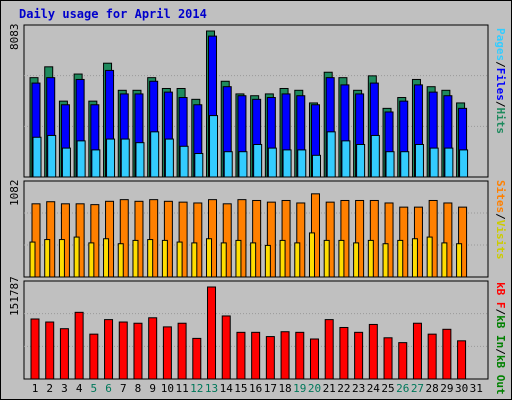  I want to click on x-tick-6: 6, so click(108, 388).